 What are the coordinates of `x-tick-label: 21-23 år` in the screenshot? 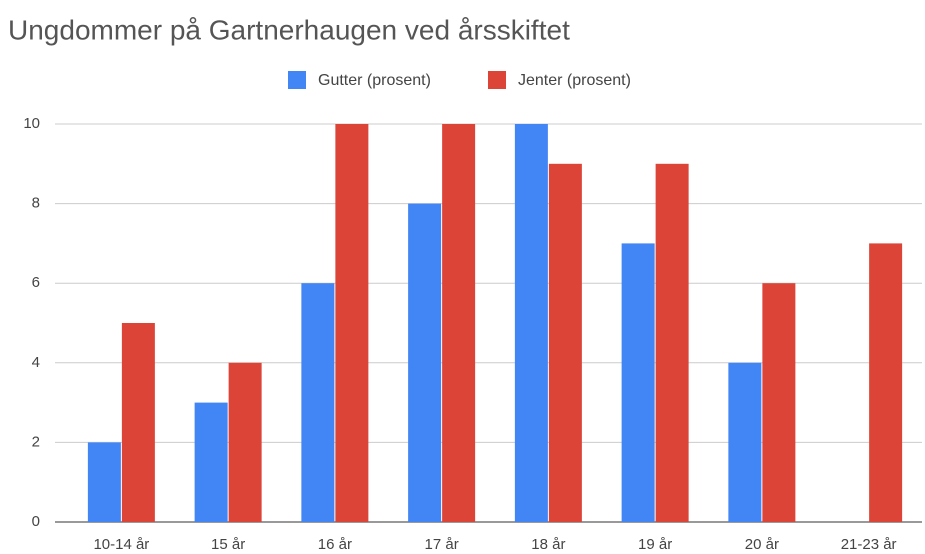 It's located at (869, 544).